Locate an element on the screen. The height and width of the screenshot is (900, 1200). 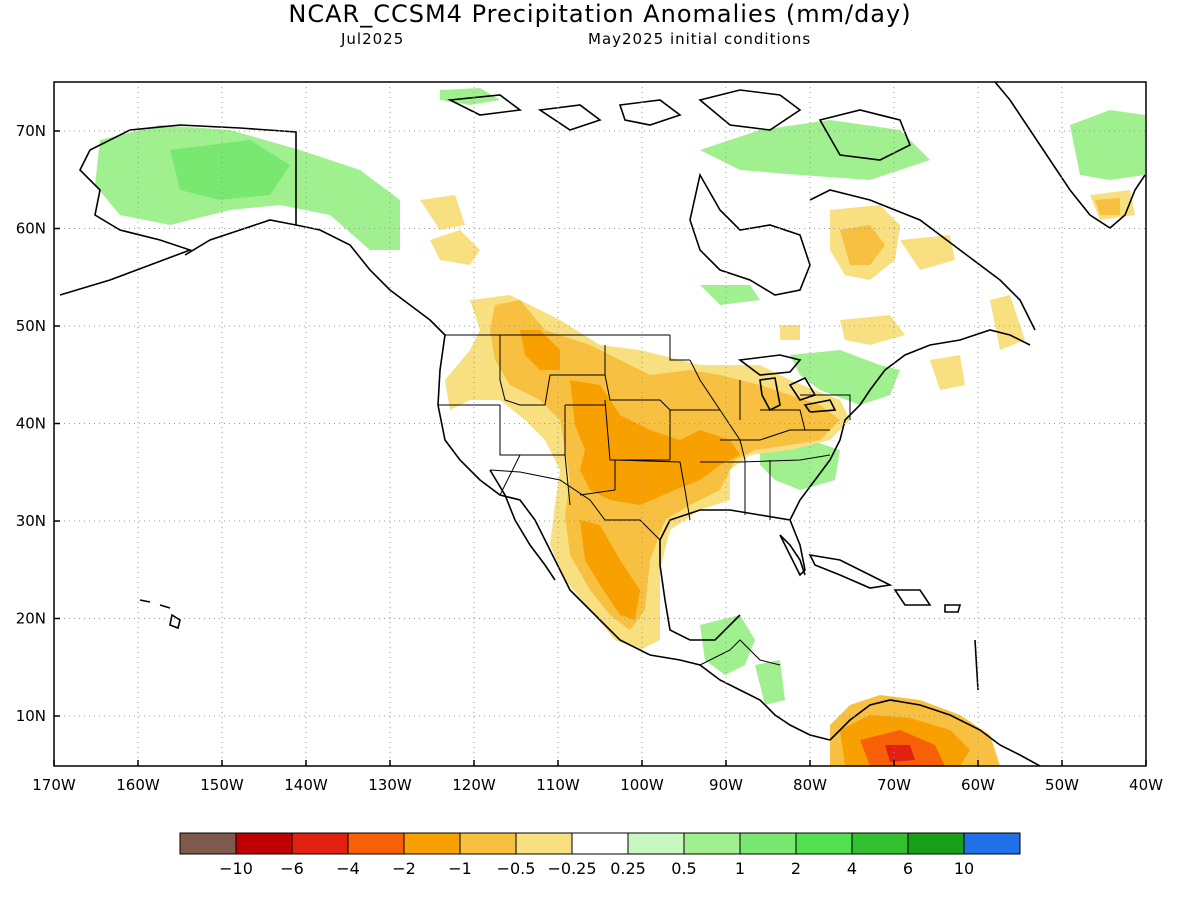
colorbar-label: −4 is located at coordinates (348, 868).